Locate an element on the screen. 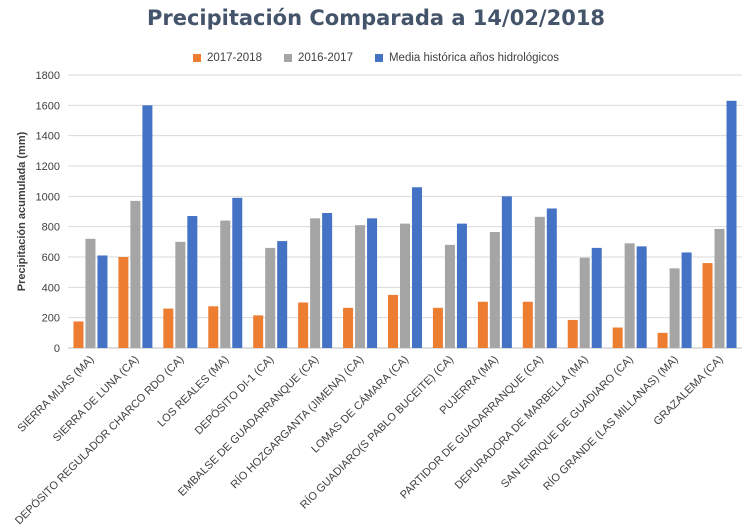 The width and height of the screenshot is (752, 530). x-tick-label: DEPÓSITO REGULADOR CHARCO RDO (CA) is located at coordinates (99, 440).